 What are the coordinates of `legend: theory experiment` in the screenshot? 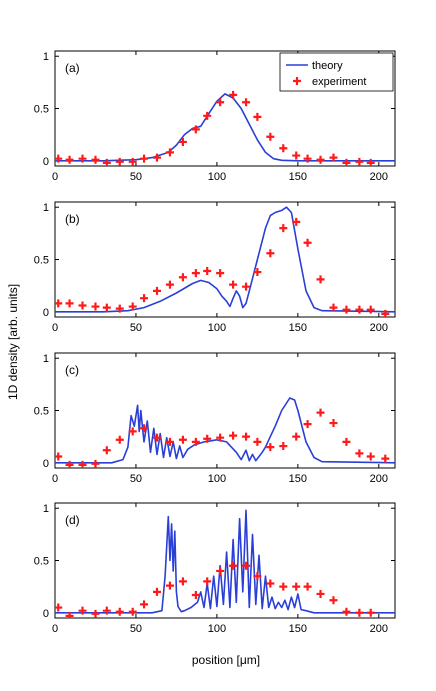 It's located at (336, 72).